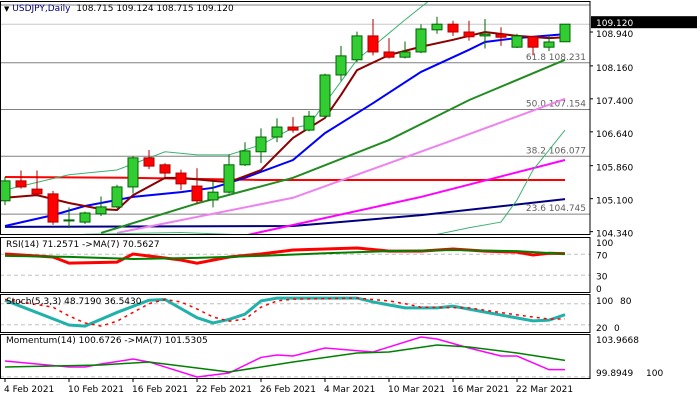 This screenshot has height=400, width=700. Describe the element at coordinates (107, 341) in the screenshot. I see `momentum-label: Momentum(14) 100.6726 ->MA(7) 101.5305` at that location.